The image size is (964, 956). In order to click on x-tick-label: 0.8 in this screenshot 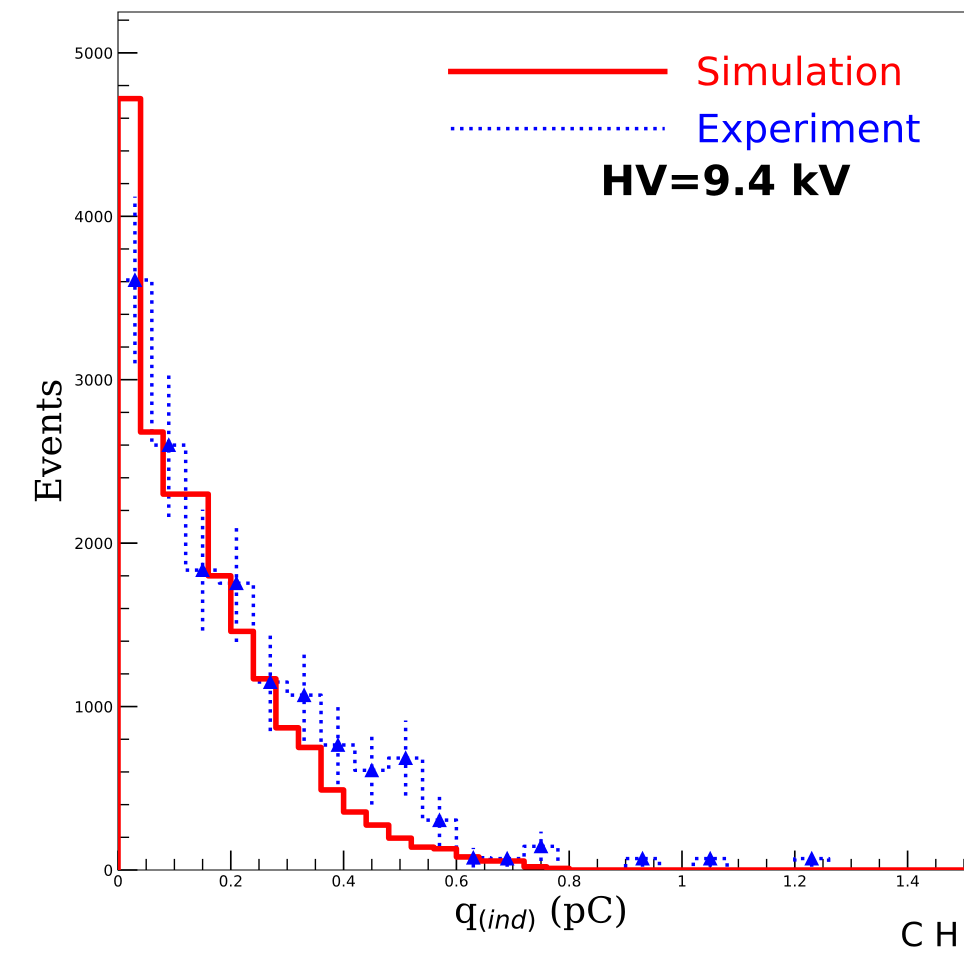, I will do `click(569, 881)`.